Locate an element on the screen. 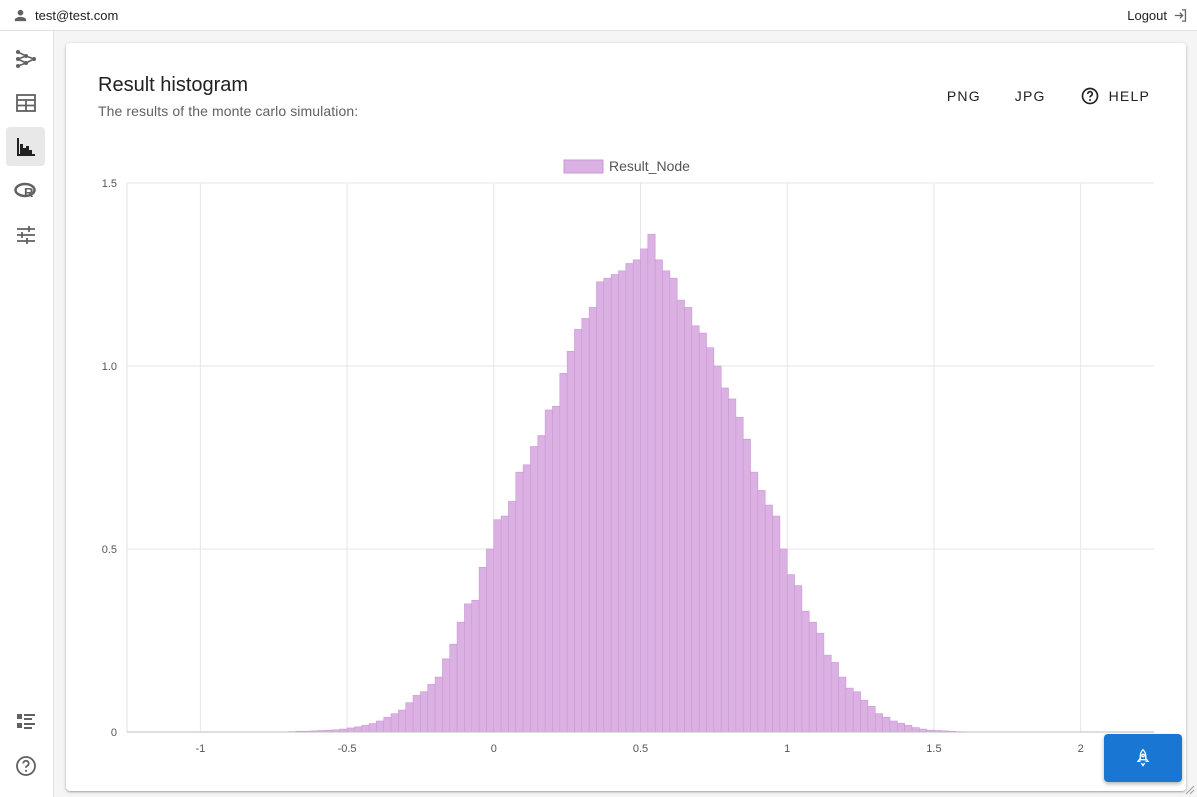 The height and width of the screenshot is (797, 1197). chart-legend: Result_Node is located at coordinates (626, 166).